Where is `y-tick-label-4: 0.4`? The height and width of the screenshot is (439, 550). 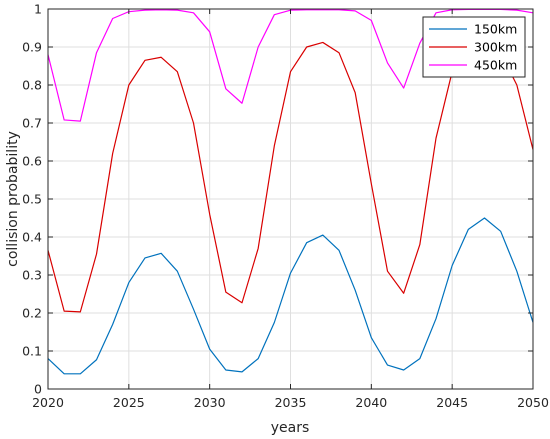 y-tick-label-4: 0.4 is located at coordinates (32, 237).